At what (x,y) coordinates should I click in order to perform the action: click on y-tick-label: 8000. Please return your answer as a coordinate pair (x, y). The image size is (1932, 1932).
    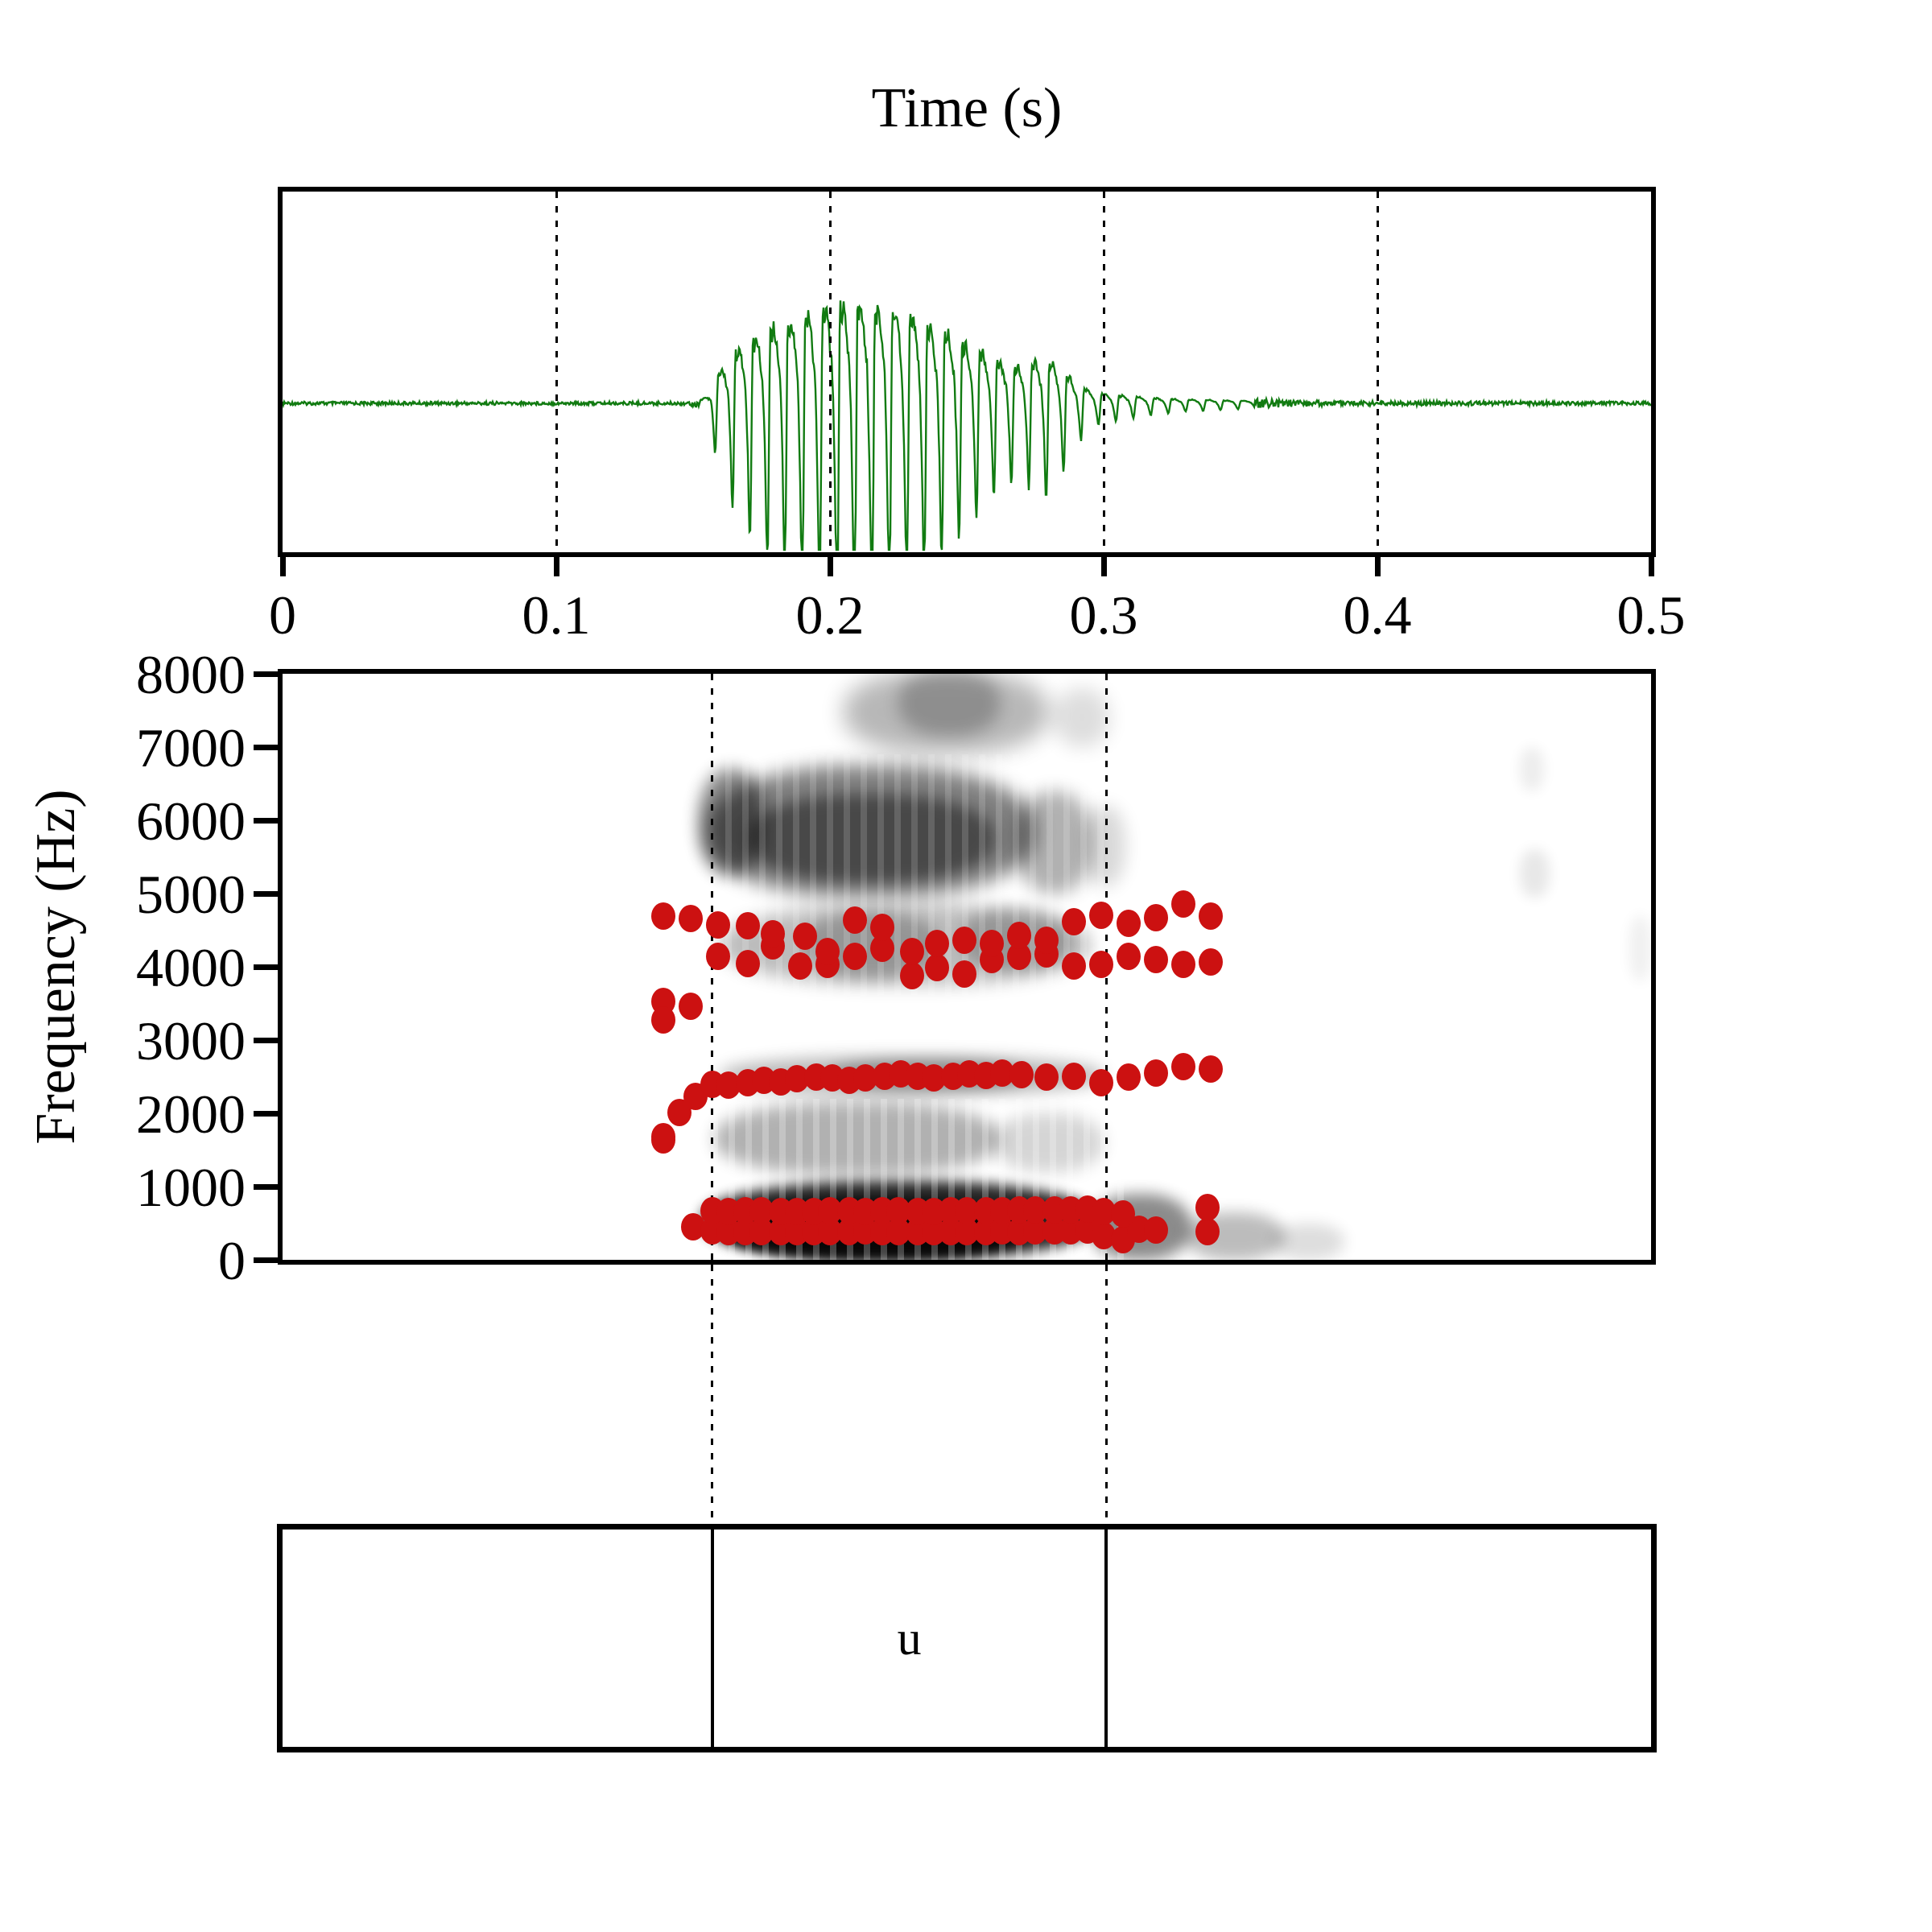
    Looking at the image, I should click on (191, 674).